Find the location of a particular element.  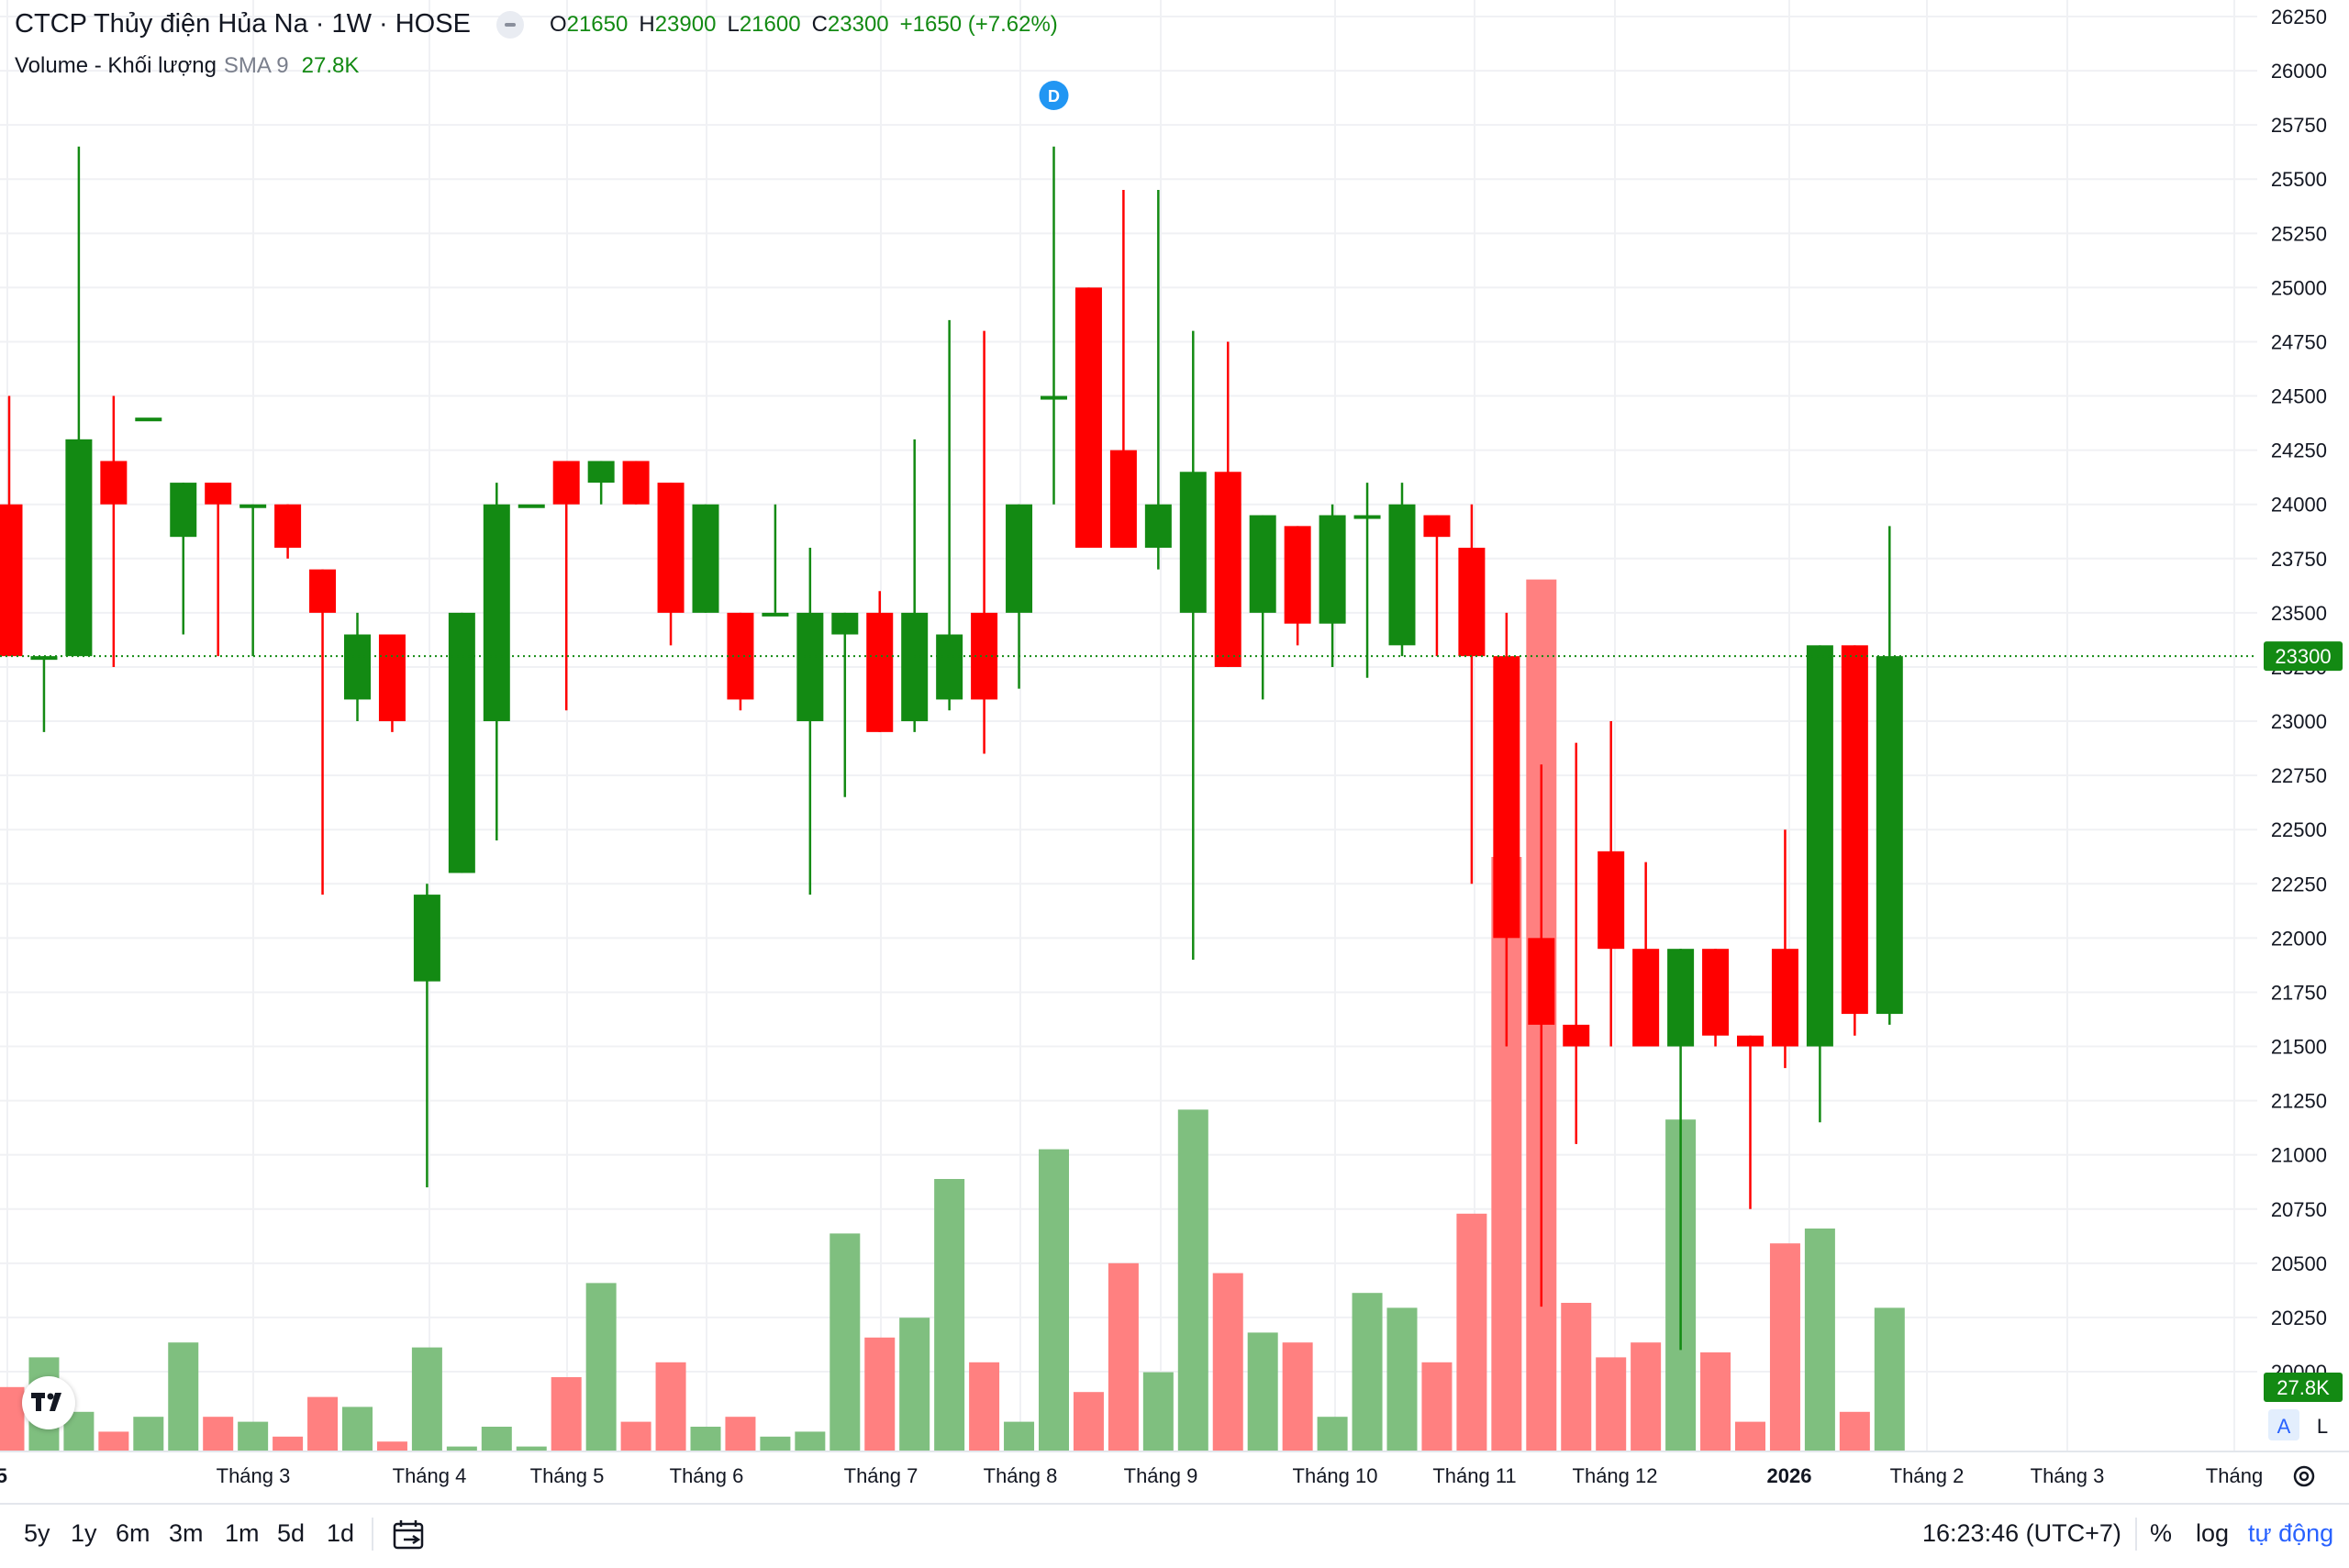

price-tick-label: 20750 is located at coordinates (2299, 1210).